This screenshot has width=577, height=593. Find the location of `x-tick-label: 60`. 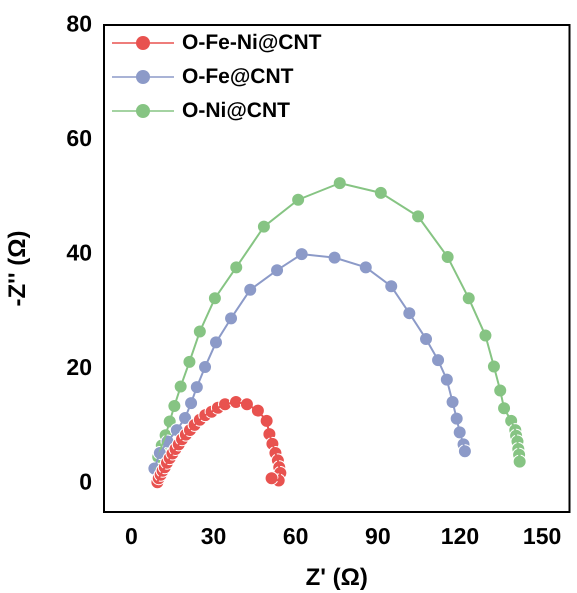

x-tick-label: 60 is located at coordinates (295, 536).